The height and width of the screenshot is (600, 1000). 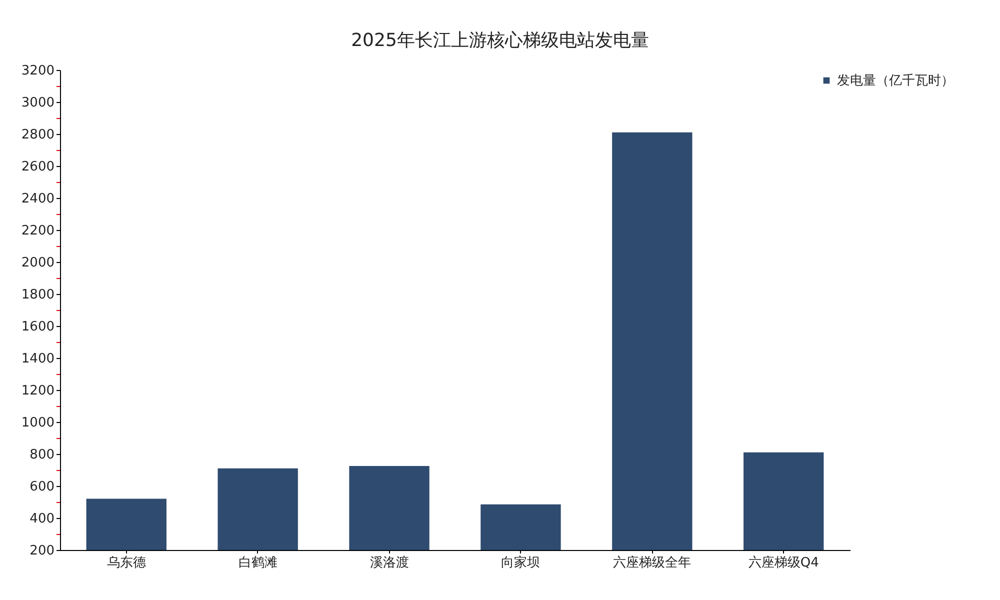 I want to click on y-tick-label: 1600, so click(x=37, y=327).